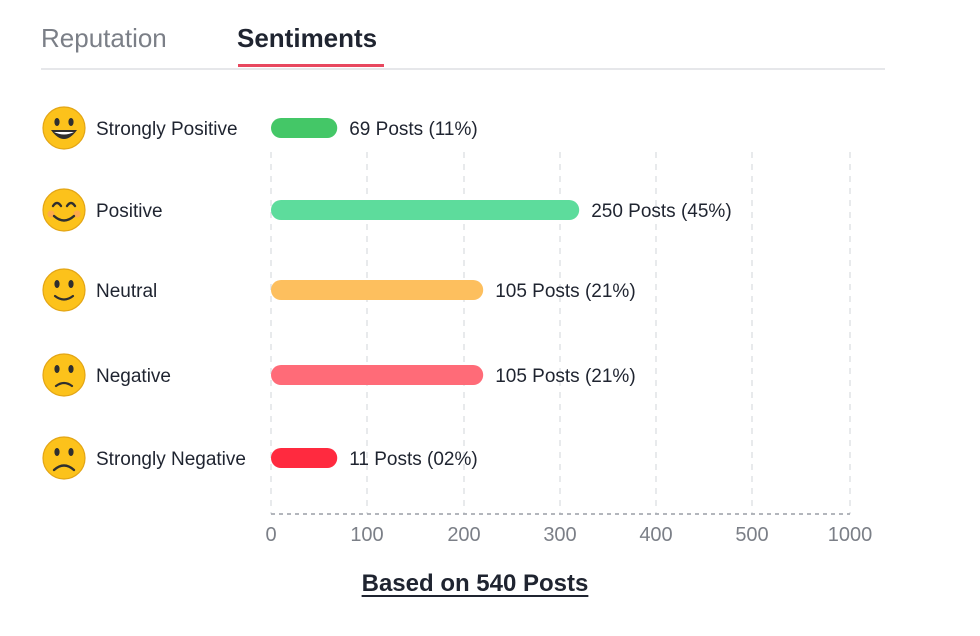 The width and height of the screenshot is (980, 636). Describe the element at coordinates (64, 210) in the screenshot. I see `smiling-face-icon` at that location.